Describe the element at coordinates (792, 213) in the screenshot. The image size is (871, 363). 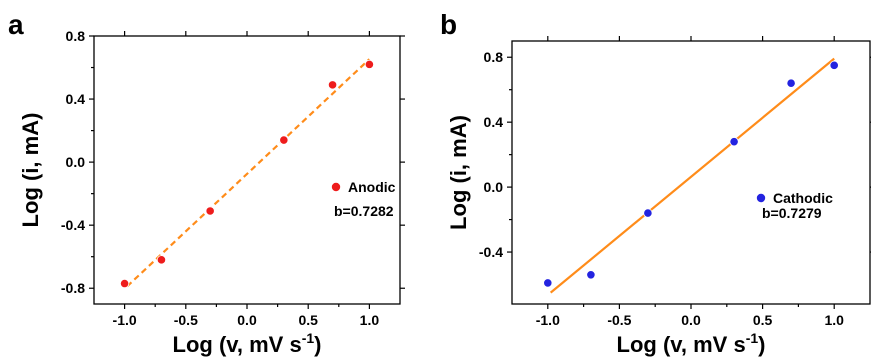
I see `slope-annotation: b=0.7279` at that location.